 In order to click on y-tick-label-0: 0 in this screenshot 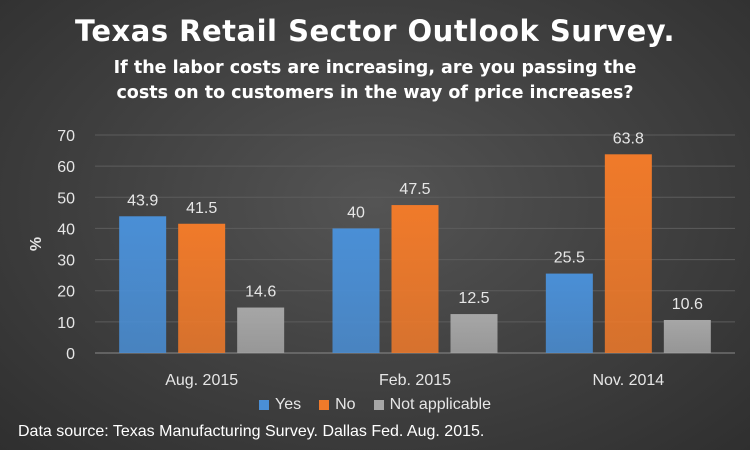, I will do `click(70, 354)`.